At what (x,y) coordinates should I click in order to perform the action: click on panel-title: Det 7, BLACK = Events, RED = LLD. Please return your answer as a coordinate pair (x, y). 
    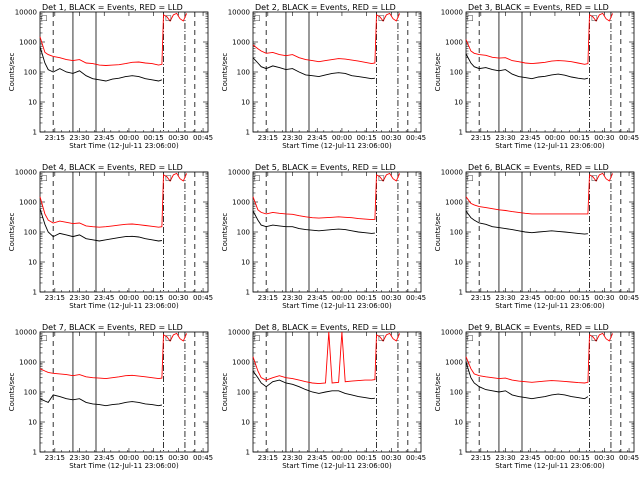
    Looking at the image, I should click on (112, 327).